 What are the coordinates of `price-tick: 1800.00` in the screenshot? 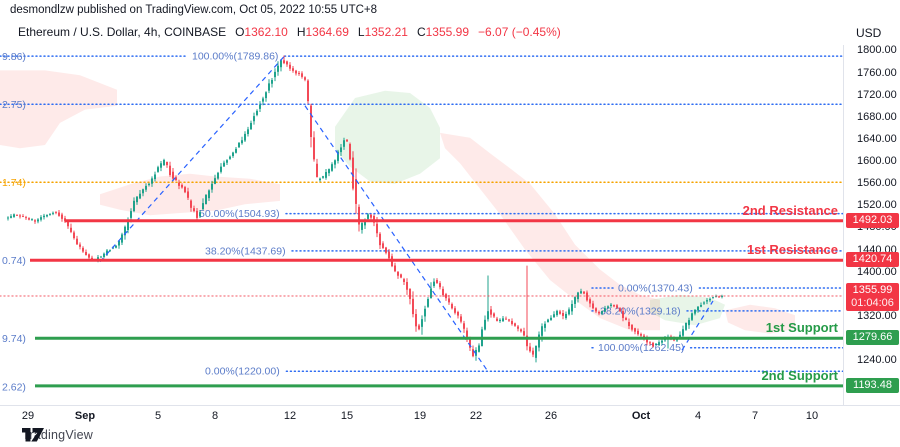 It's located at (877, 50).